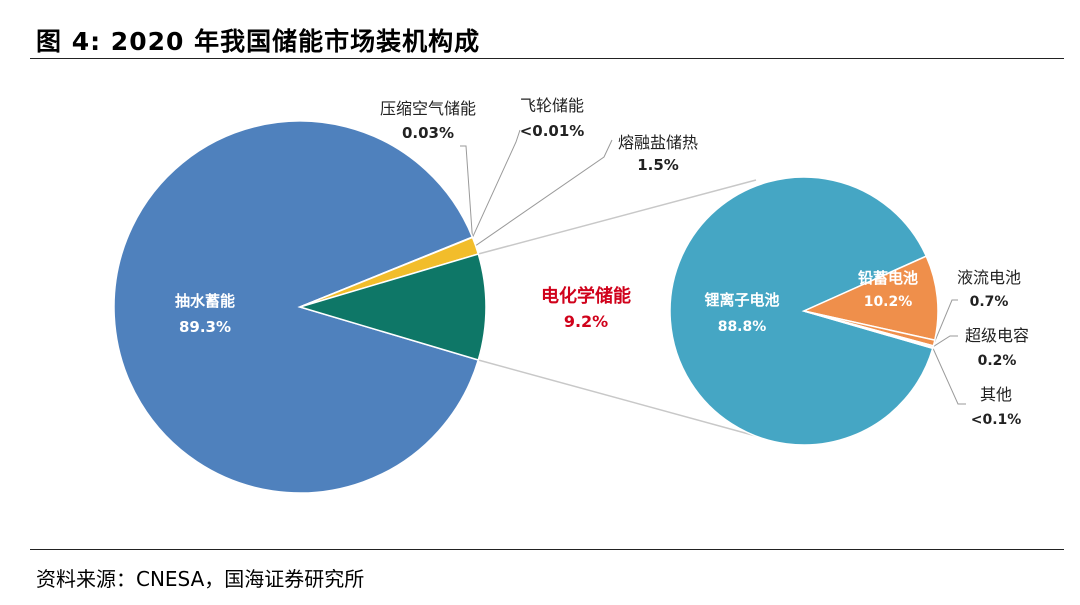  What do you see at coordinates (888, 278) in the screenshot?
I see `slice-label-lead-acid: 铅蓄电池` at bounding box center [888, 278].